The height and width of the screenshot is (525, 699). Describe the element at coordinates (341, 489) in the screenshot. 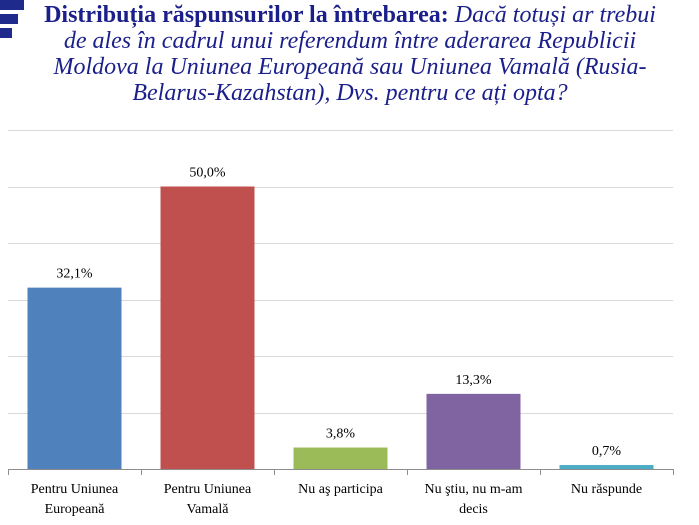

I see `x-tick-label: Nu aş participa` at that location.